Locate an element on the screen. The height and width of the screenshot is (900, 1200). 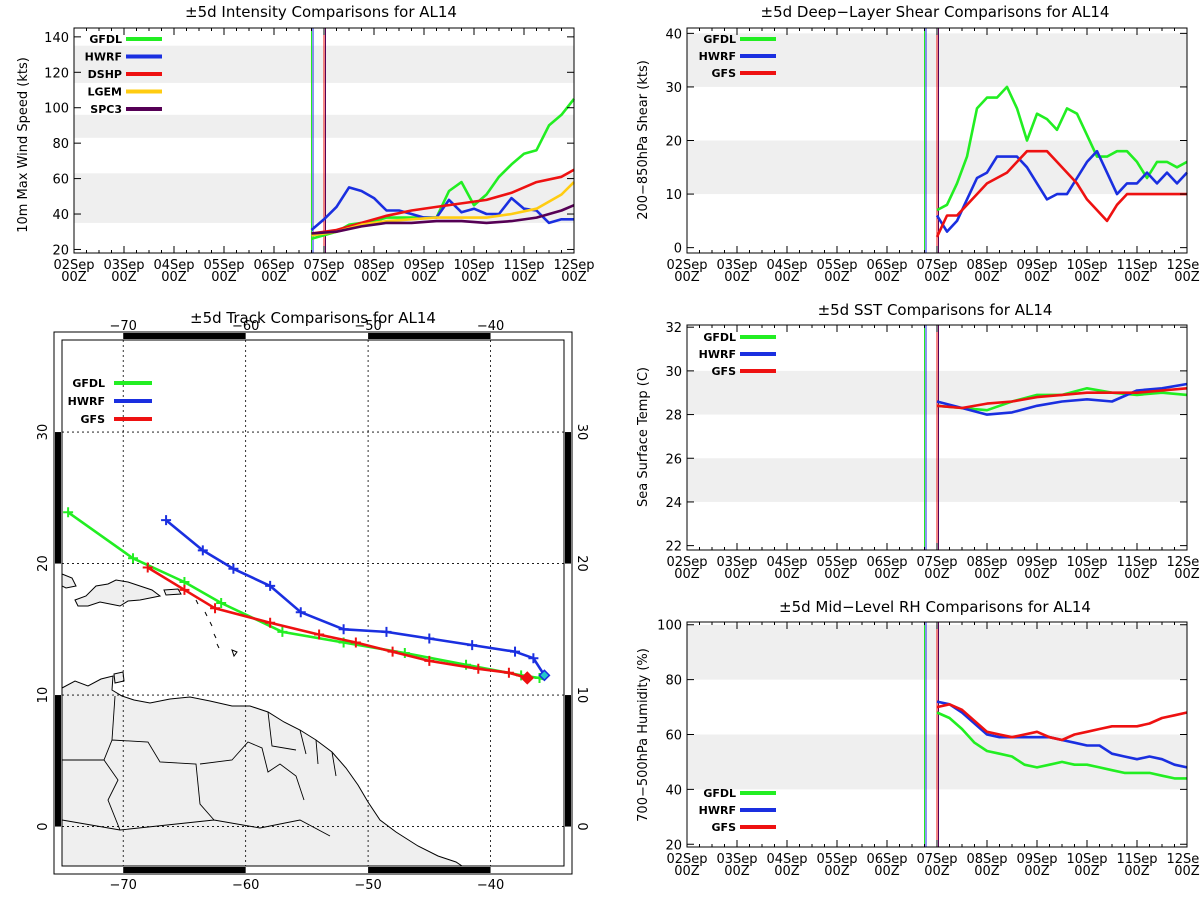
intensity-y-tick-label: 120 is located at coordinates (56, 73).